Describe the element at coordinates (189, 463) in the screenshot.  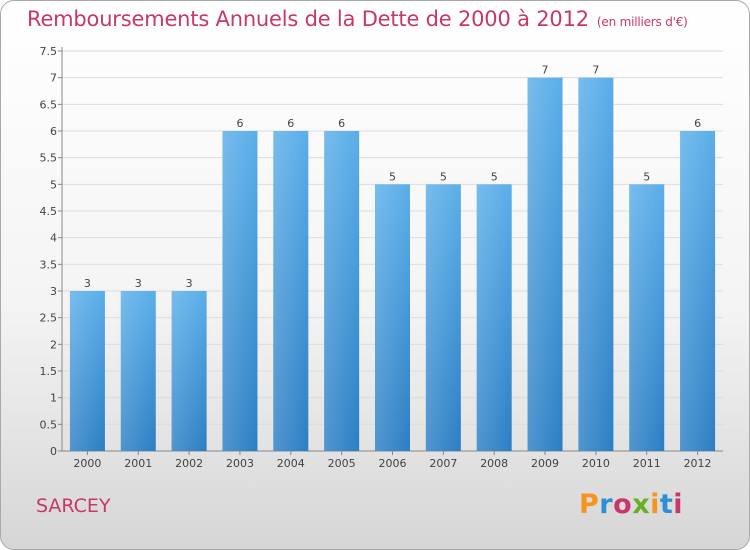
I see `x-tick-label: 2002` at that location.